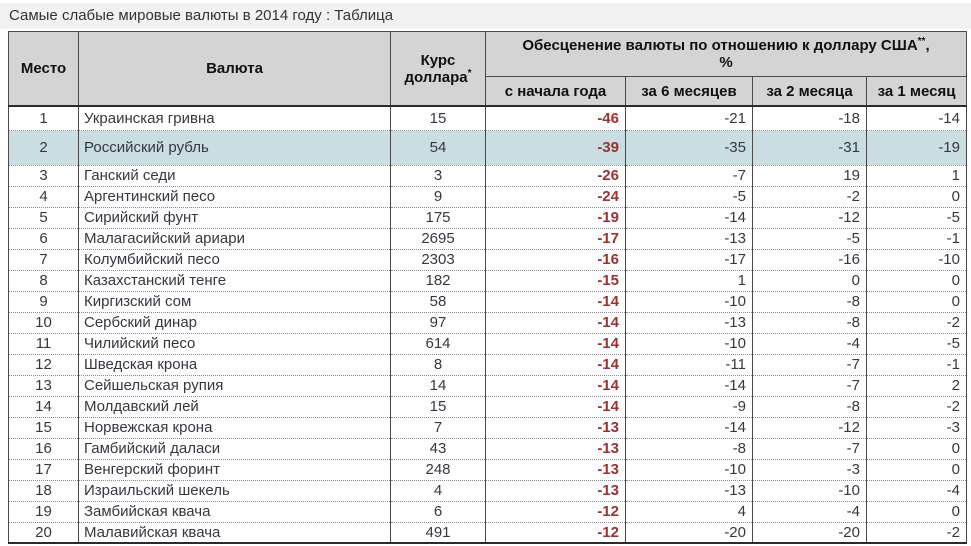 The height and width of the screenshot is (546, 971). Describe the element at coordinates (438, 218) in the screenshot. I see `rate-cell: 175` at that location.